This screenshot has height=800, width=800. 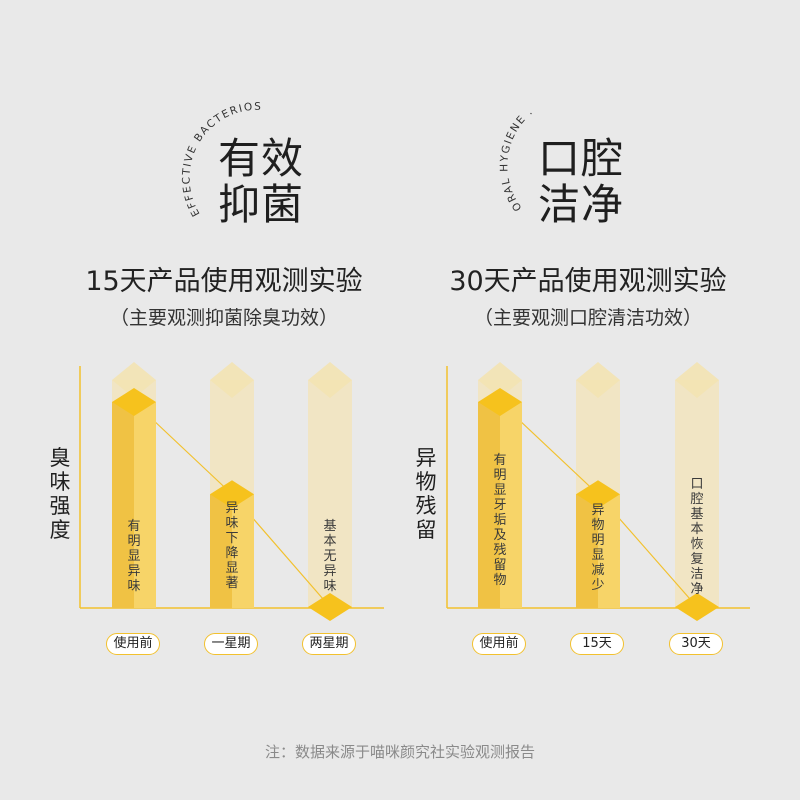 What do you see at coordinates (231, 546) in the screenshot?
I see `bar-annotation-0-1: 异味下降显著` at bounding box center [231, 546].